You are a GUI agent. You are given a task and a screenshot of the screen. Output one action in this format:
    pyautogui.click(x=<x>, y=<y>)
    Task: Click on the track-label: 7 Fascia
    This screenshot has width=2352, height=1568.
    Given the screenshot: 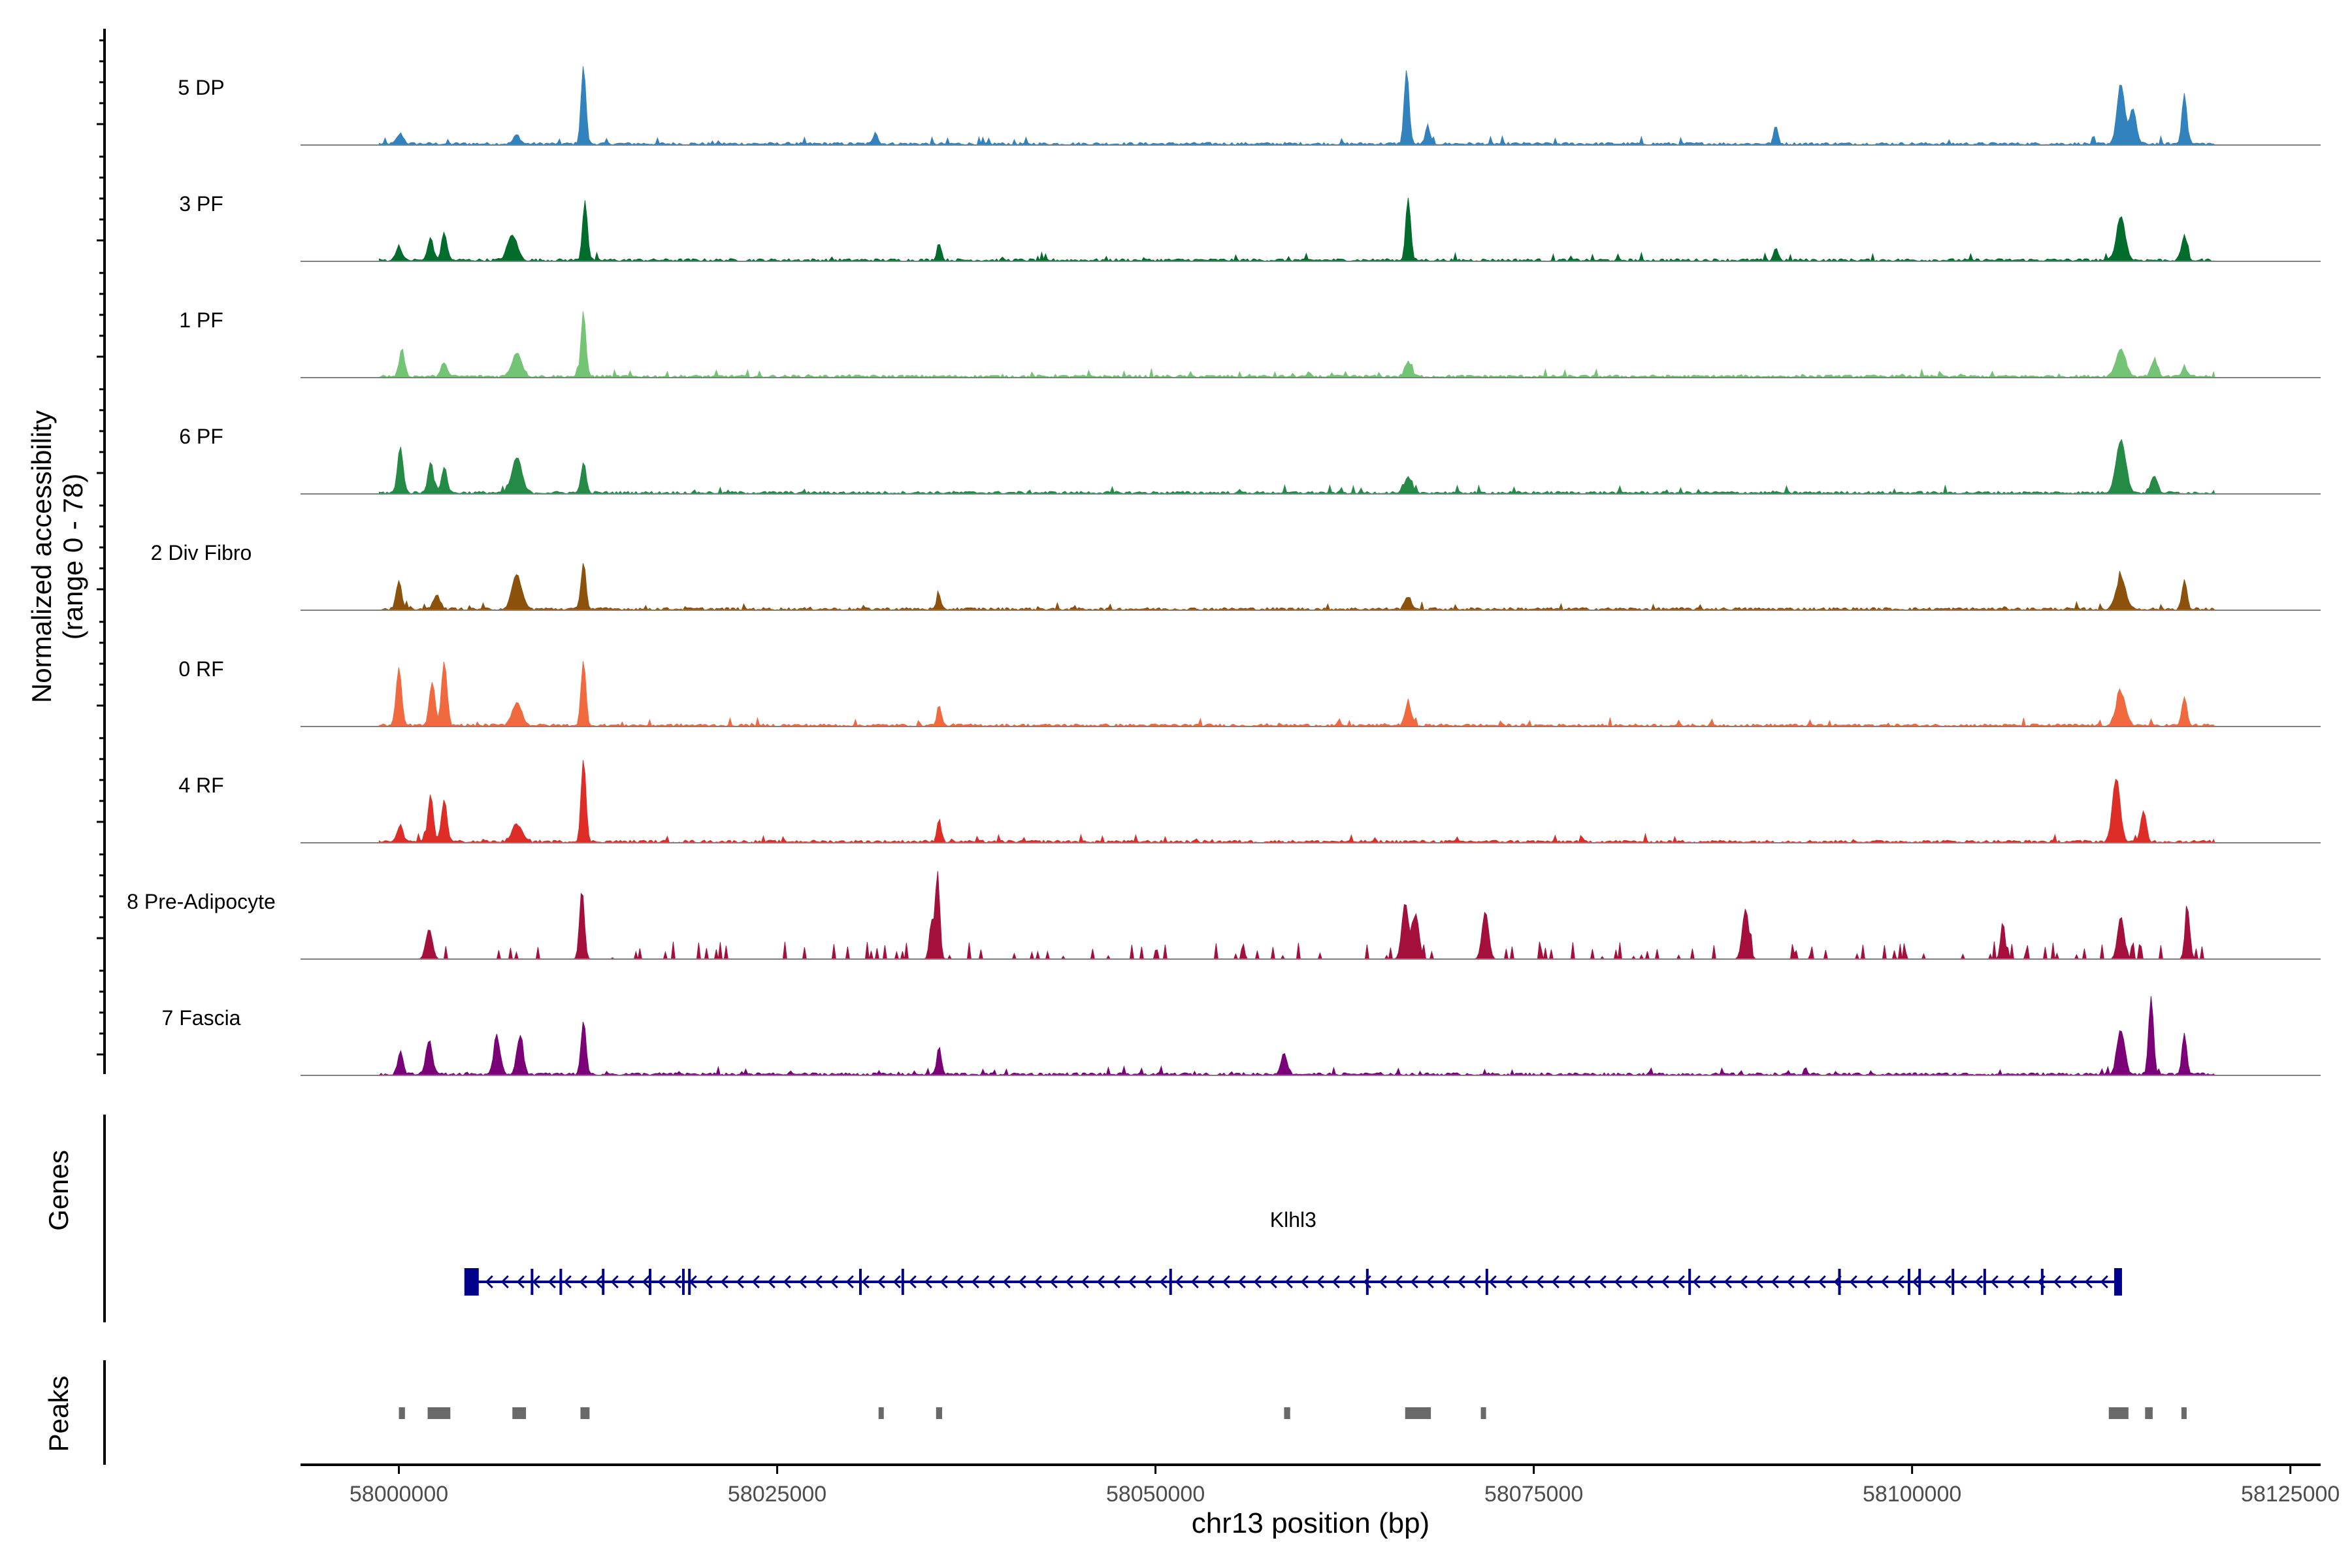 What is the action you would take?
    pyautogui.click(x=201, y=1018)
    